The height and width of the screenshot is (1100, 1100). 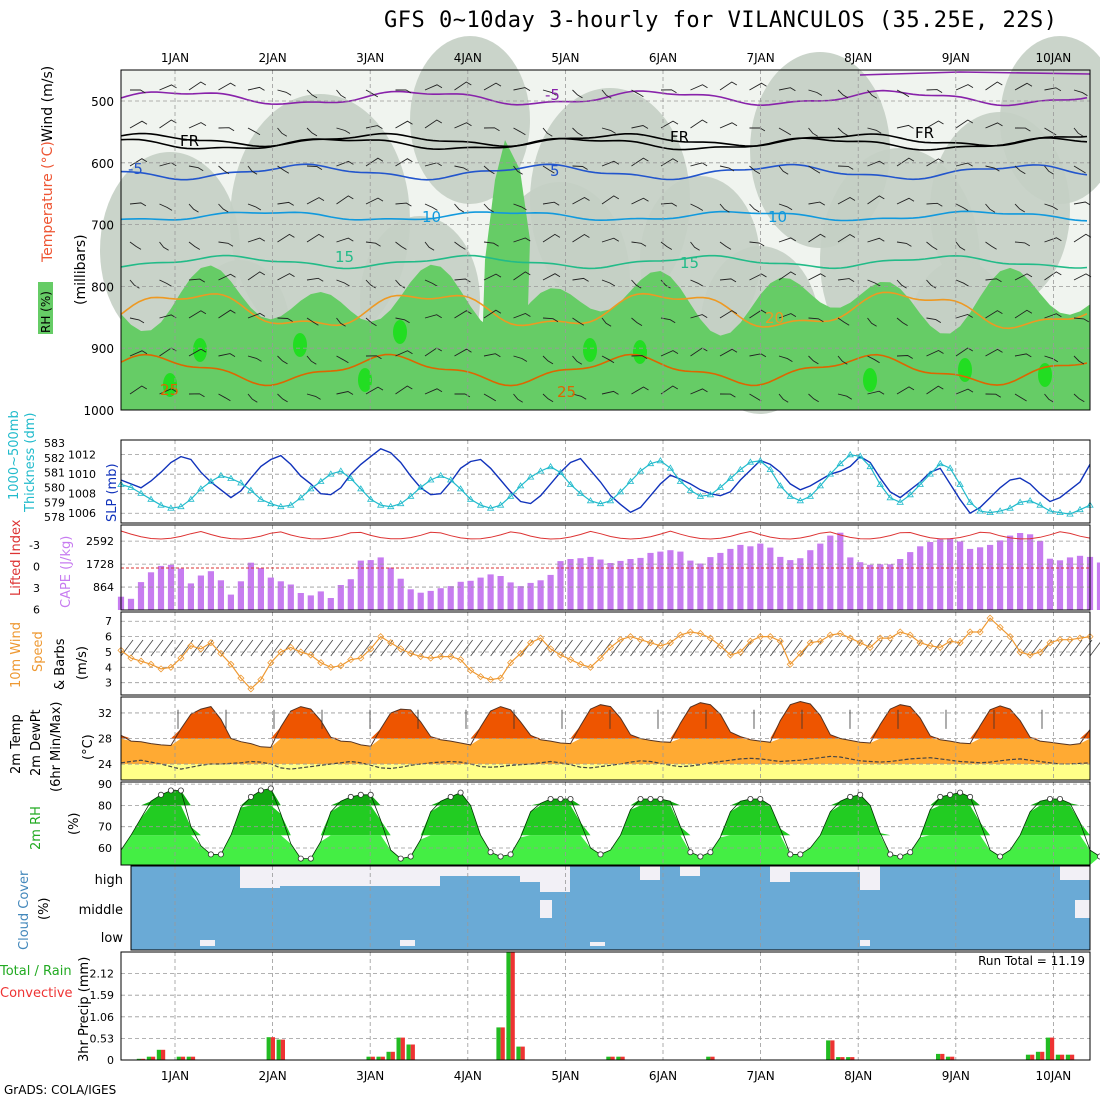 I want to click on slp-label: SLP (mb), so click(x=112, y=492).